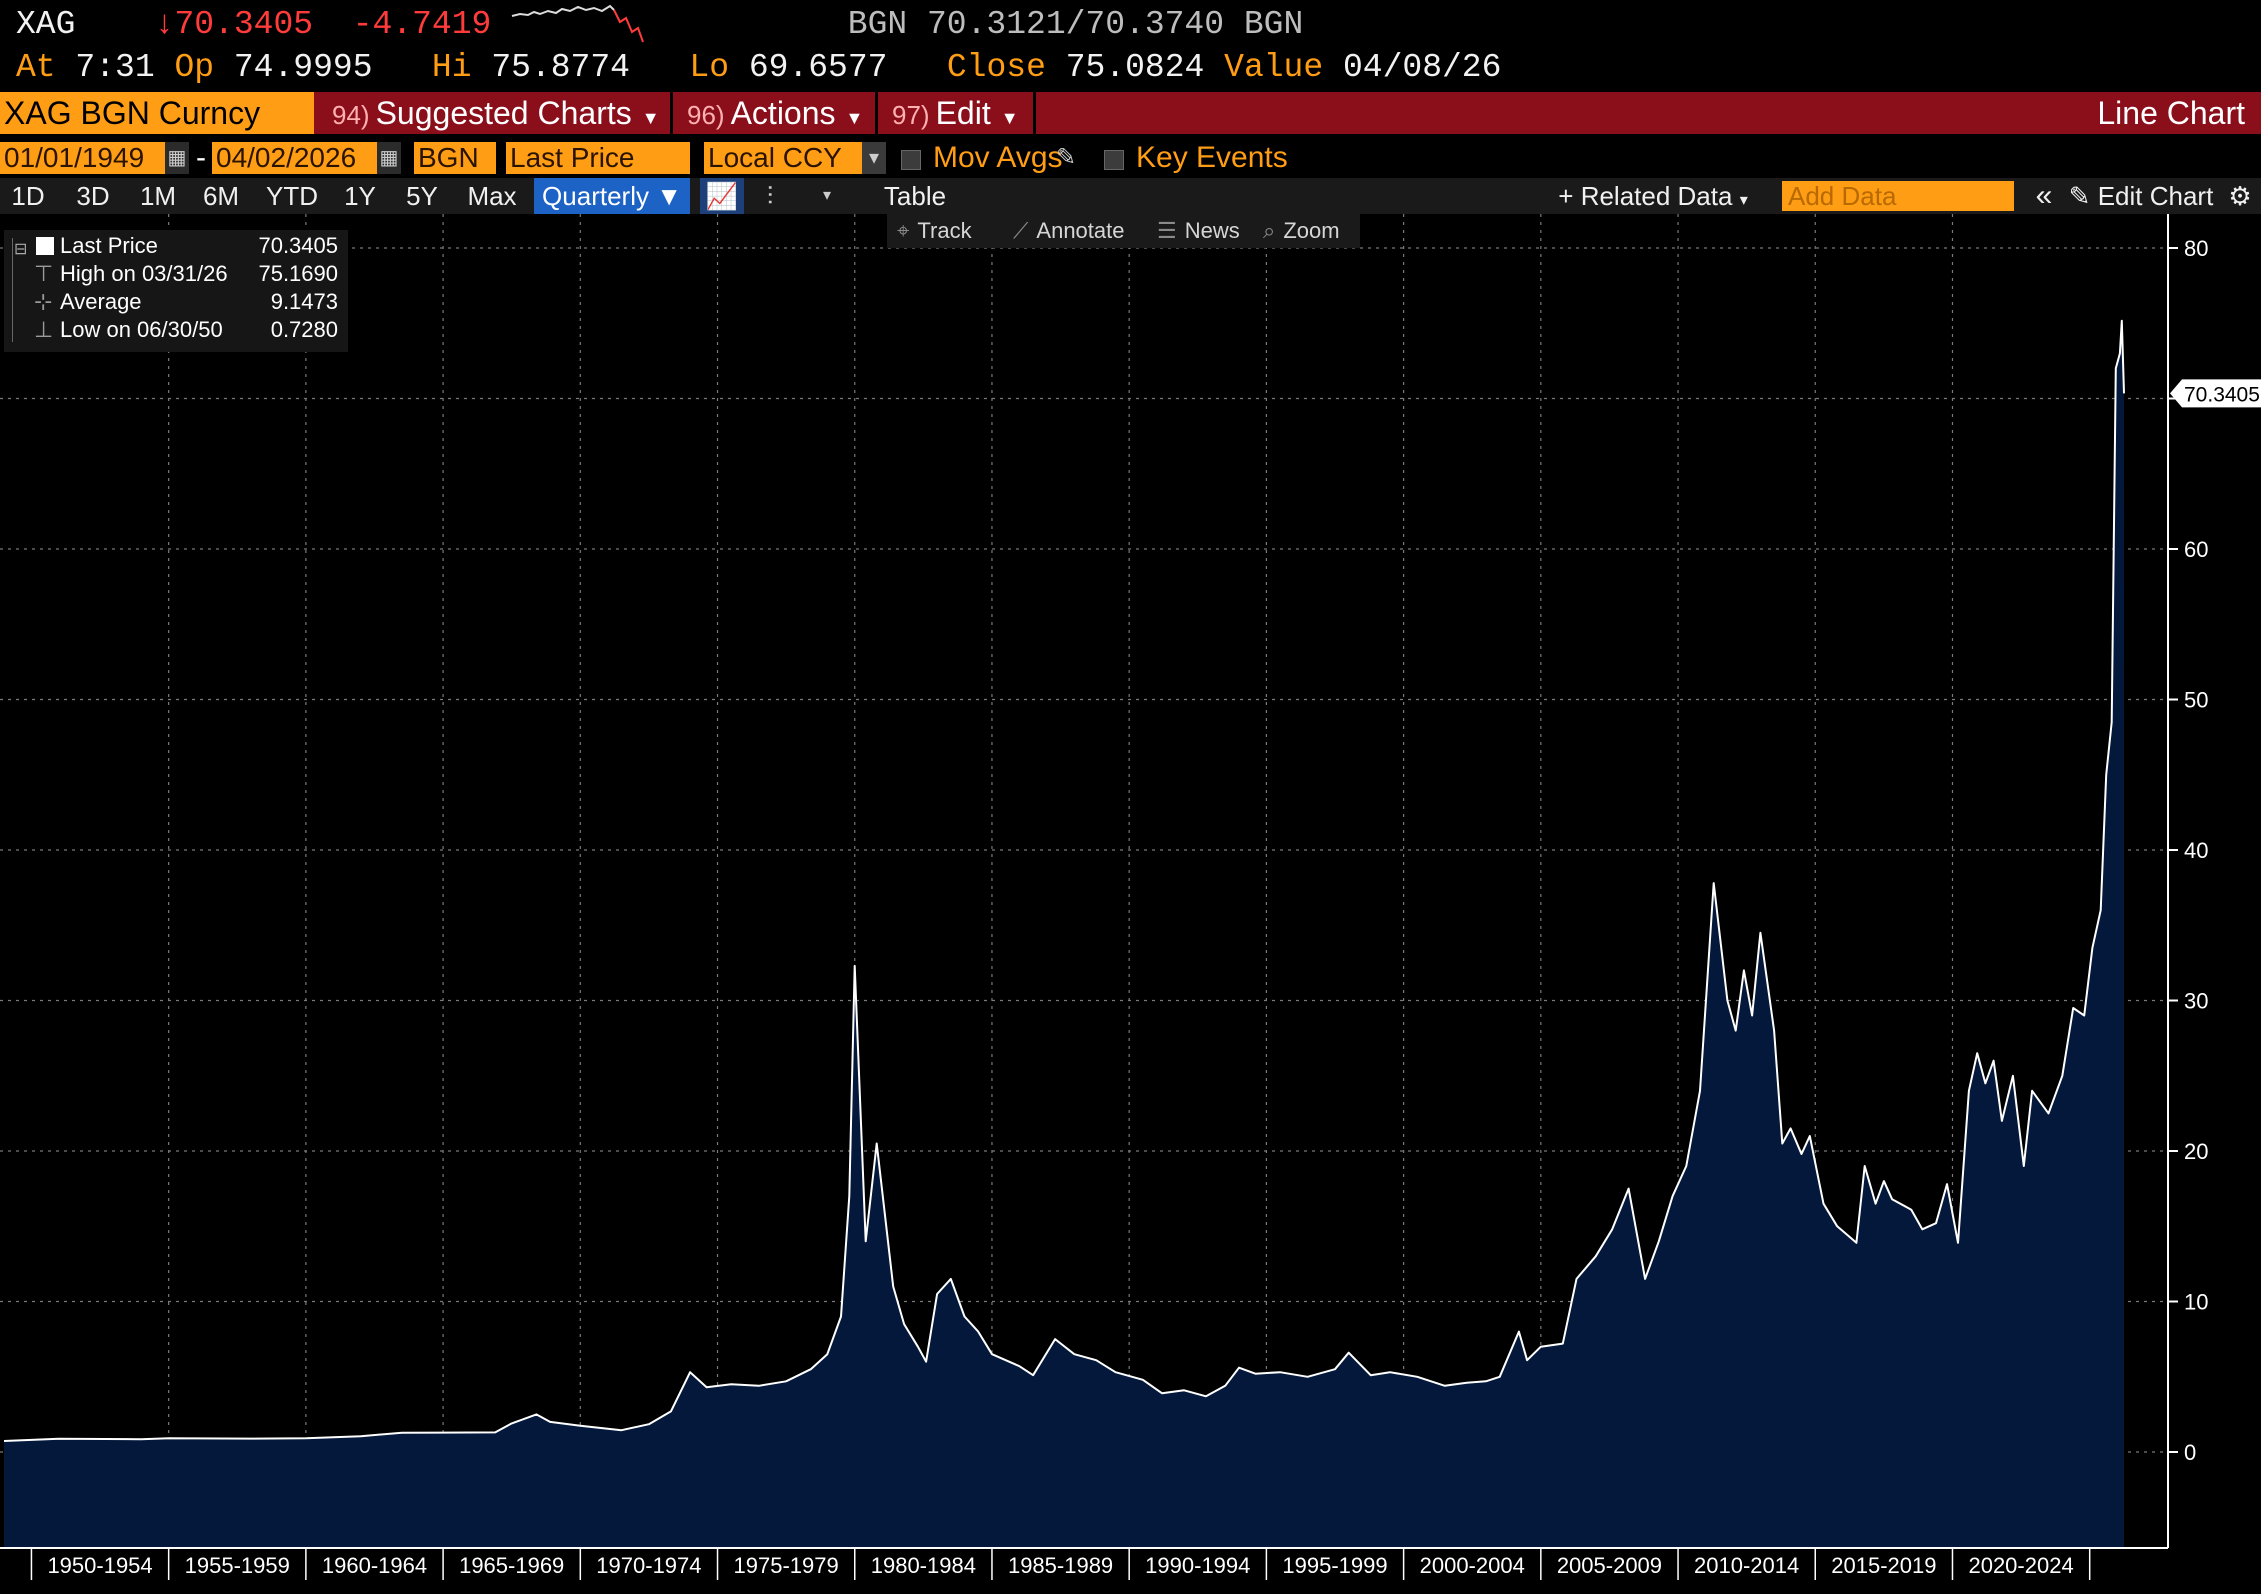 The height and width of the screenshot is (1594, 2261). Describe the element at coordinates (911, 160) in the screenshot. I see `mov-avgs-checkbox` at that location.